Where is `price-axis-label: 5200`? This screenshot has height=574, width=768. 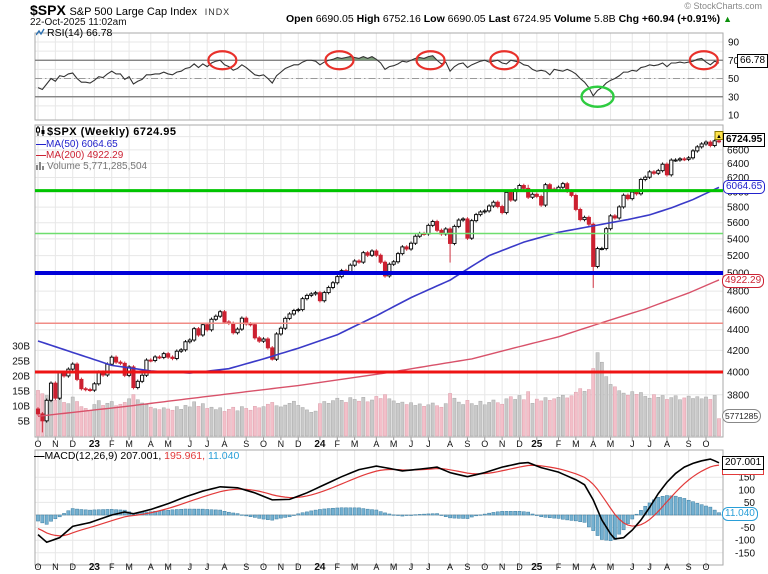
price-axis-label: 5200 is located at coordinates (738, 256).